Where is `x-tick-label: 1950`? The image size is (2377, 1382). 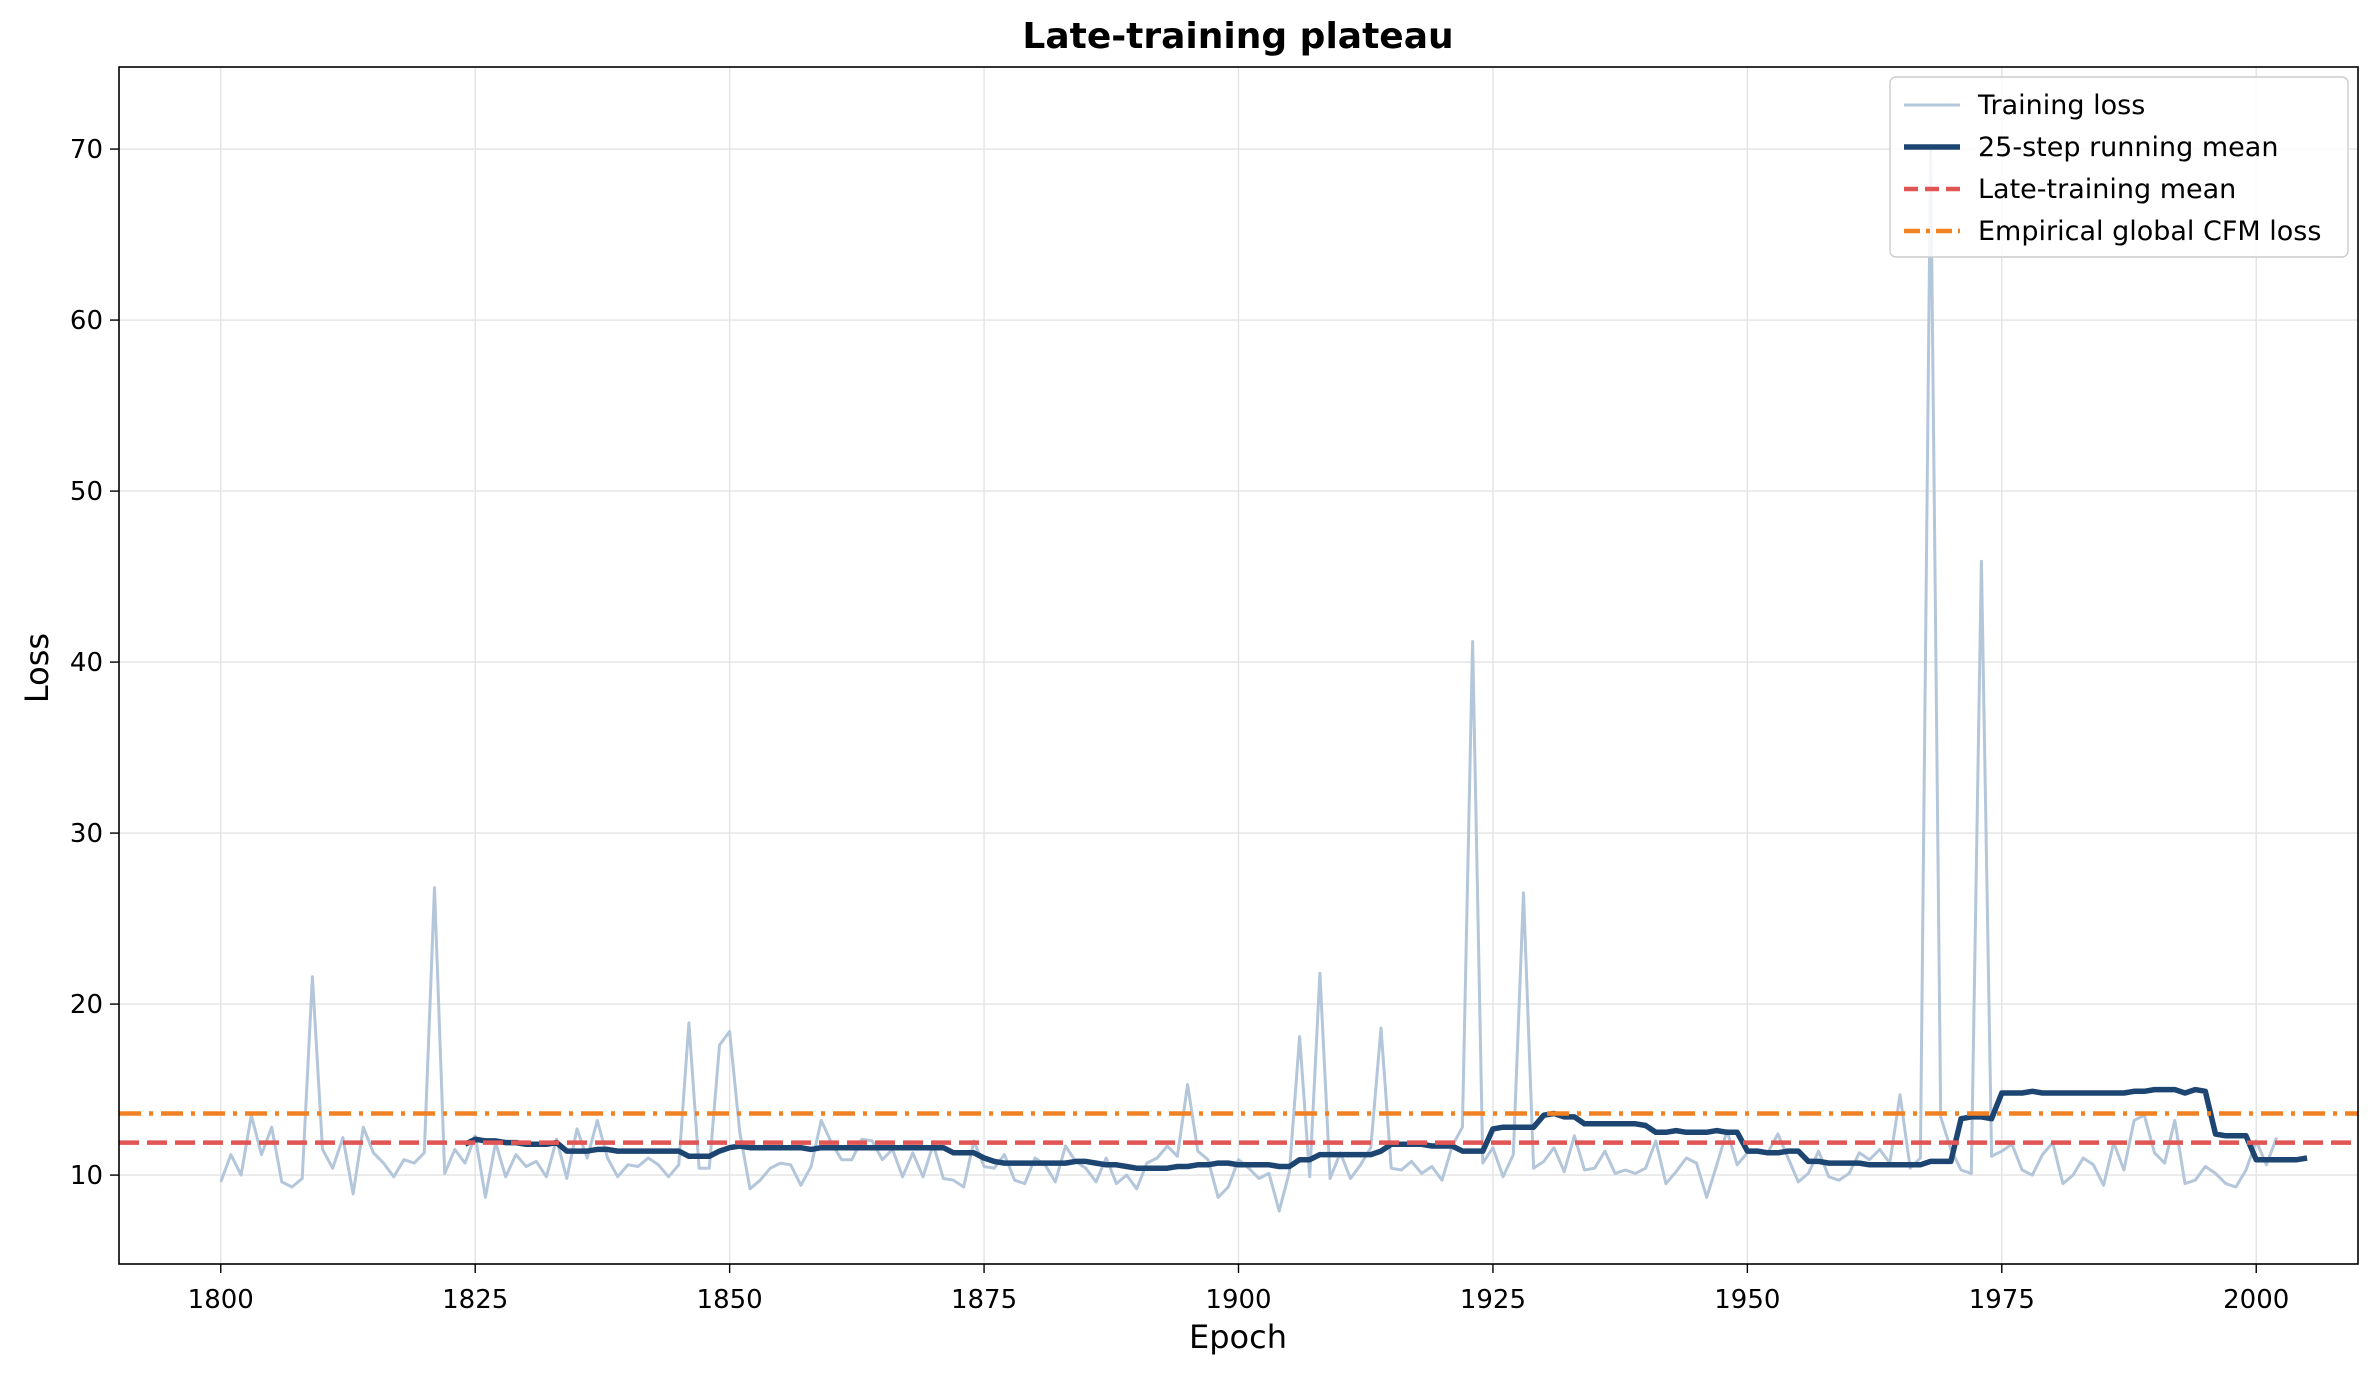 x-tick-label: 1950 is located at coordinates (1747, 1300).